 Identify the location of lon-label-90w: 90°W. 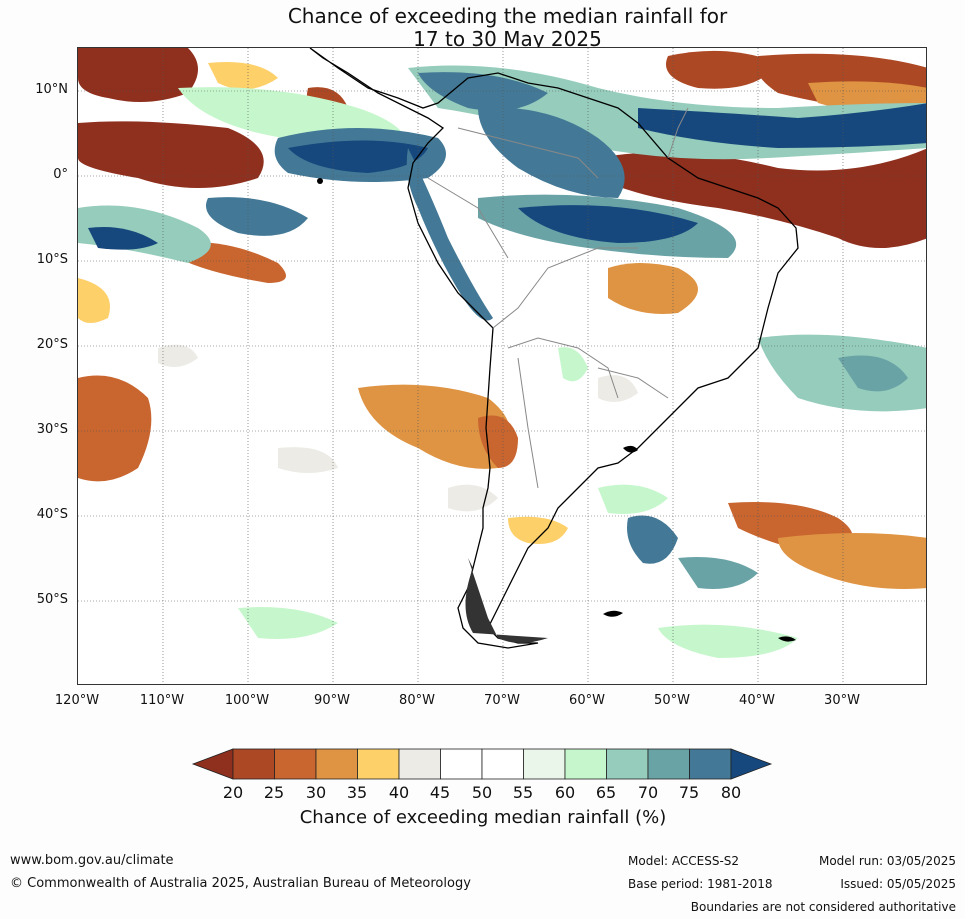
(332, 700).